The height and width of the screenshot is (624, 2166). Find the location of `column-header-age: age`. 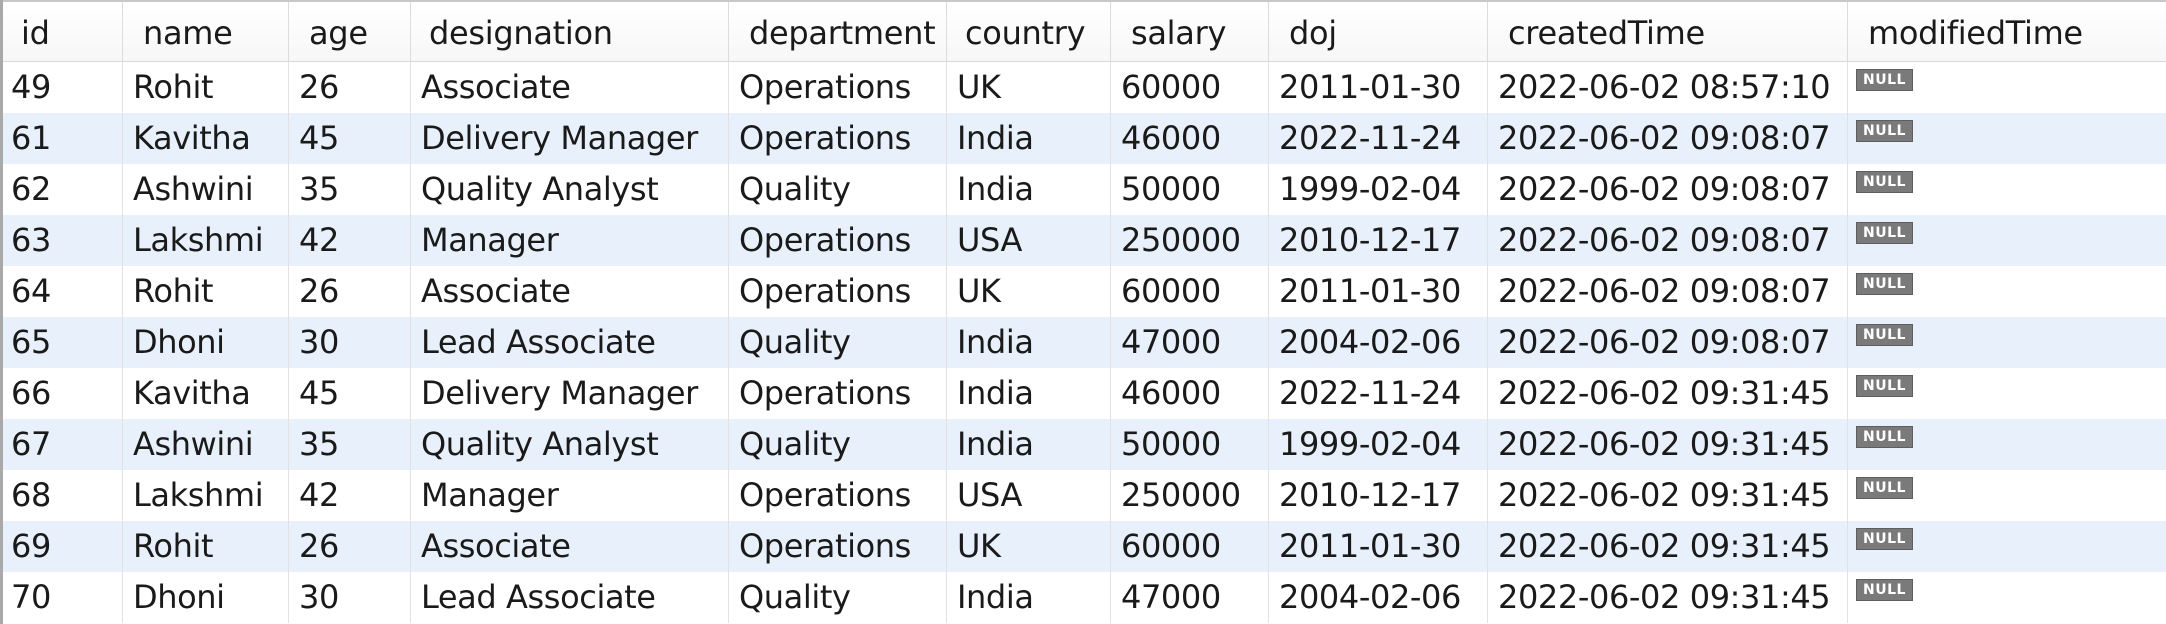

column-header-age: age is located at coordinates (350, 31).